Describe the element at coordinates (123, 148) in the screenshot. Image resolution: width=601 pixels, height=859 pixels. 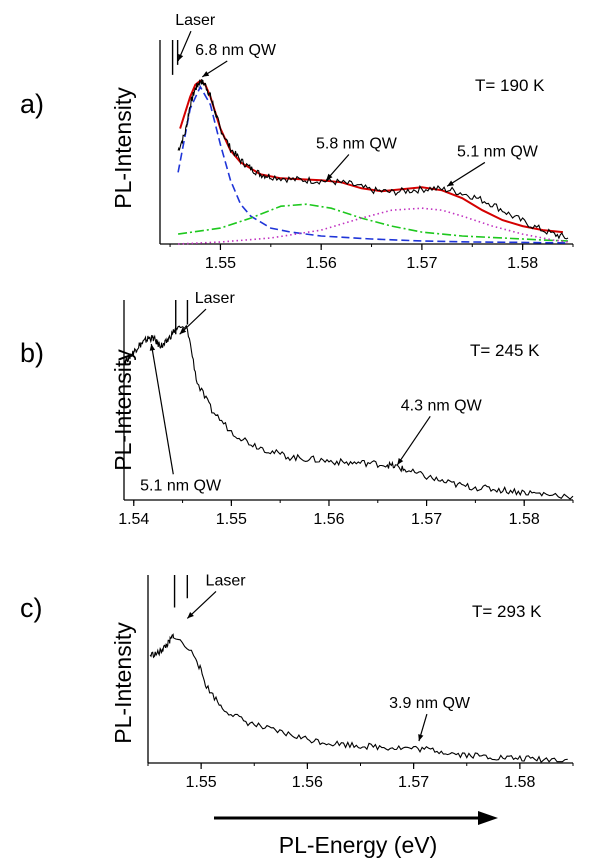
I see `panel-a-ylabel: PL-Intensity` at that location.